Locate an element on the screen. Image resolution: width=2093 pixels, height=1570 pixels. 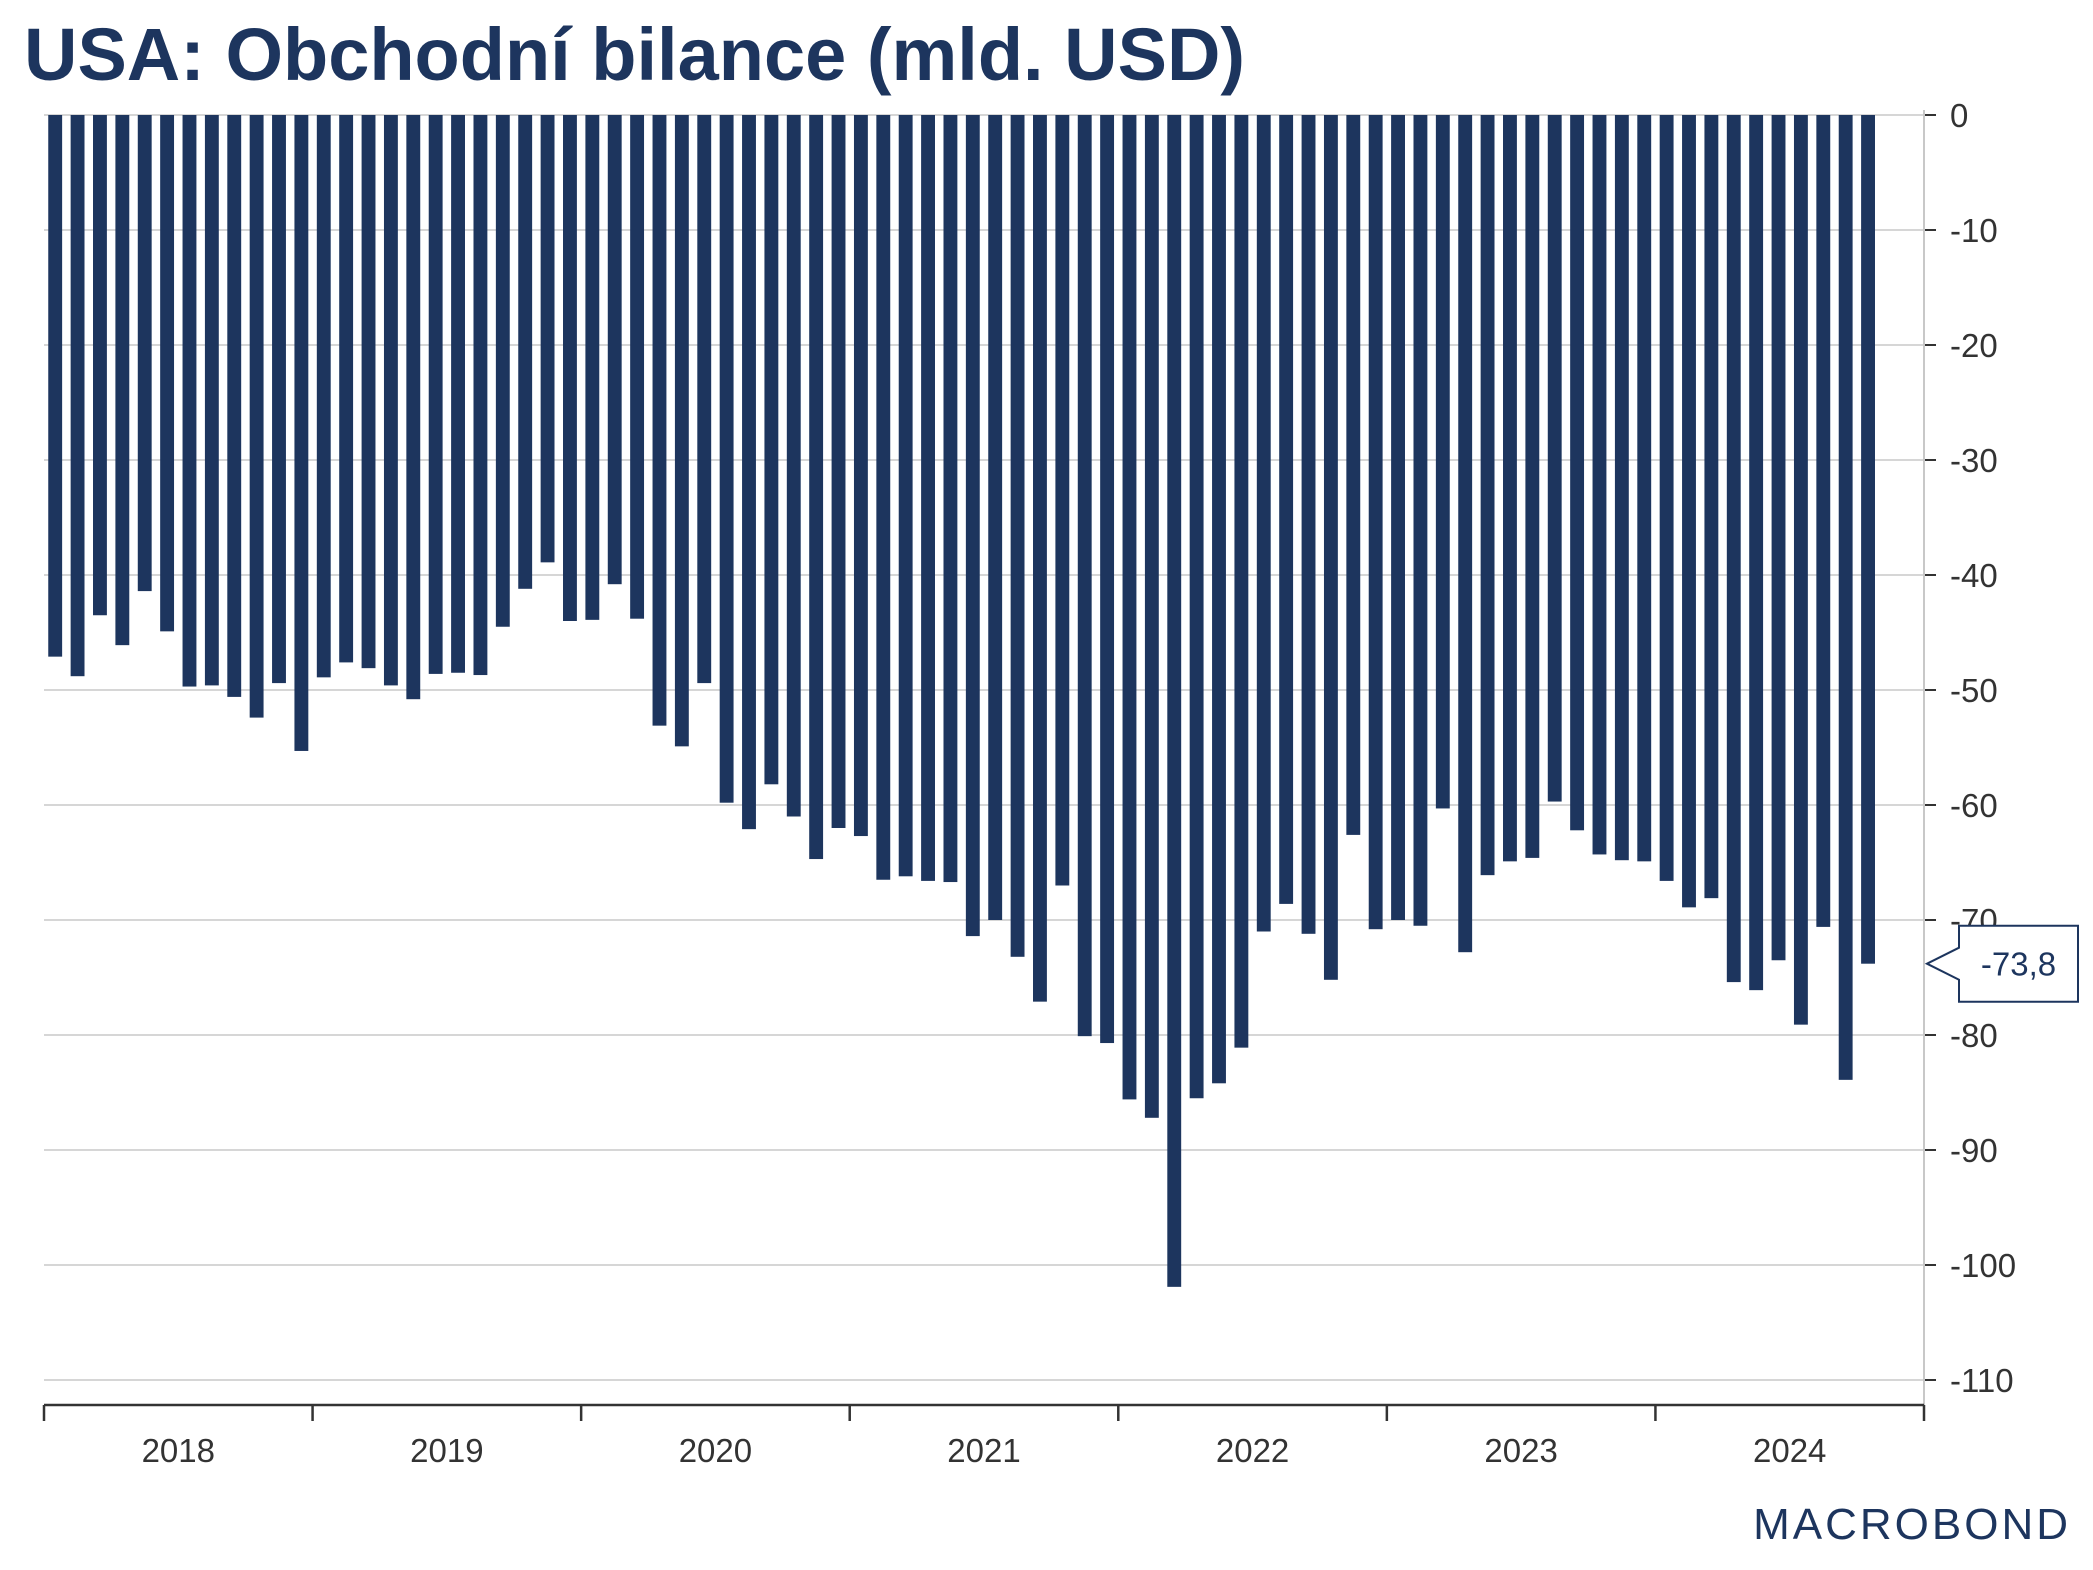
x-tick-label: 2021 is located at coordinates (983, 1450).